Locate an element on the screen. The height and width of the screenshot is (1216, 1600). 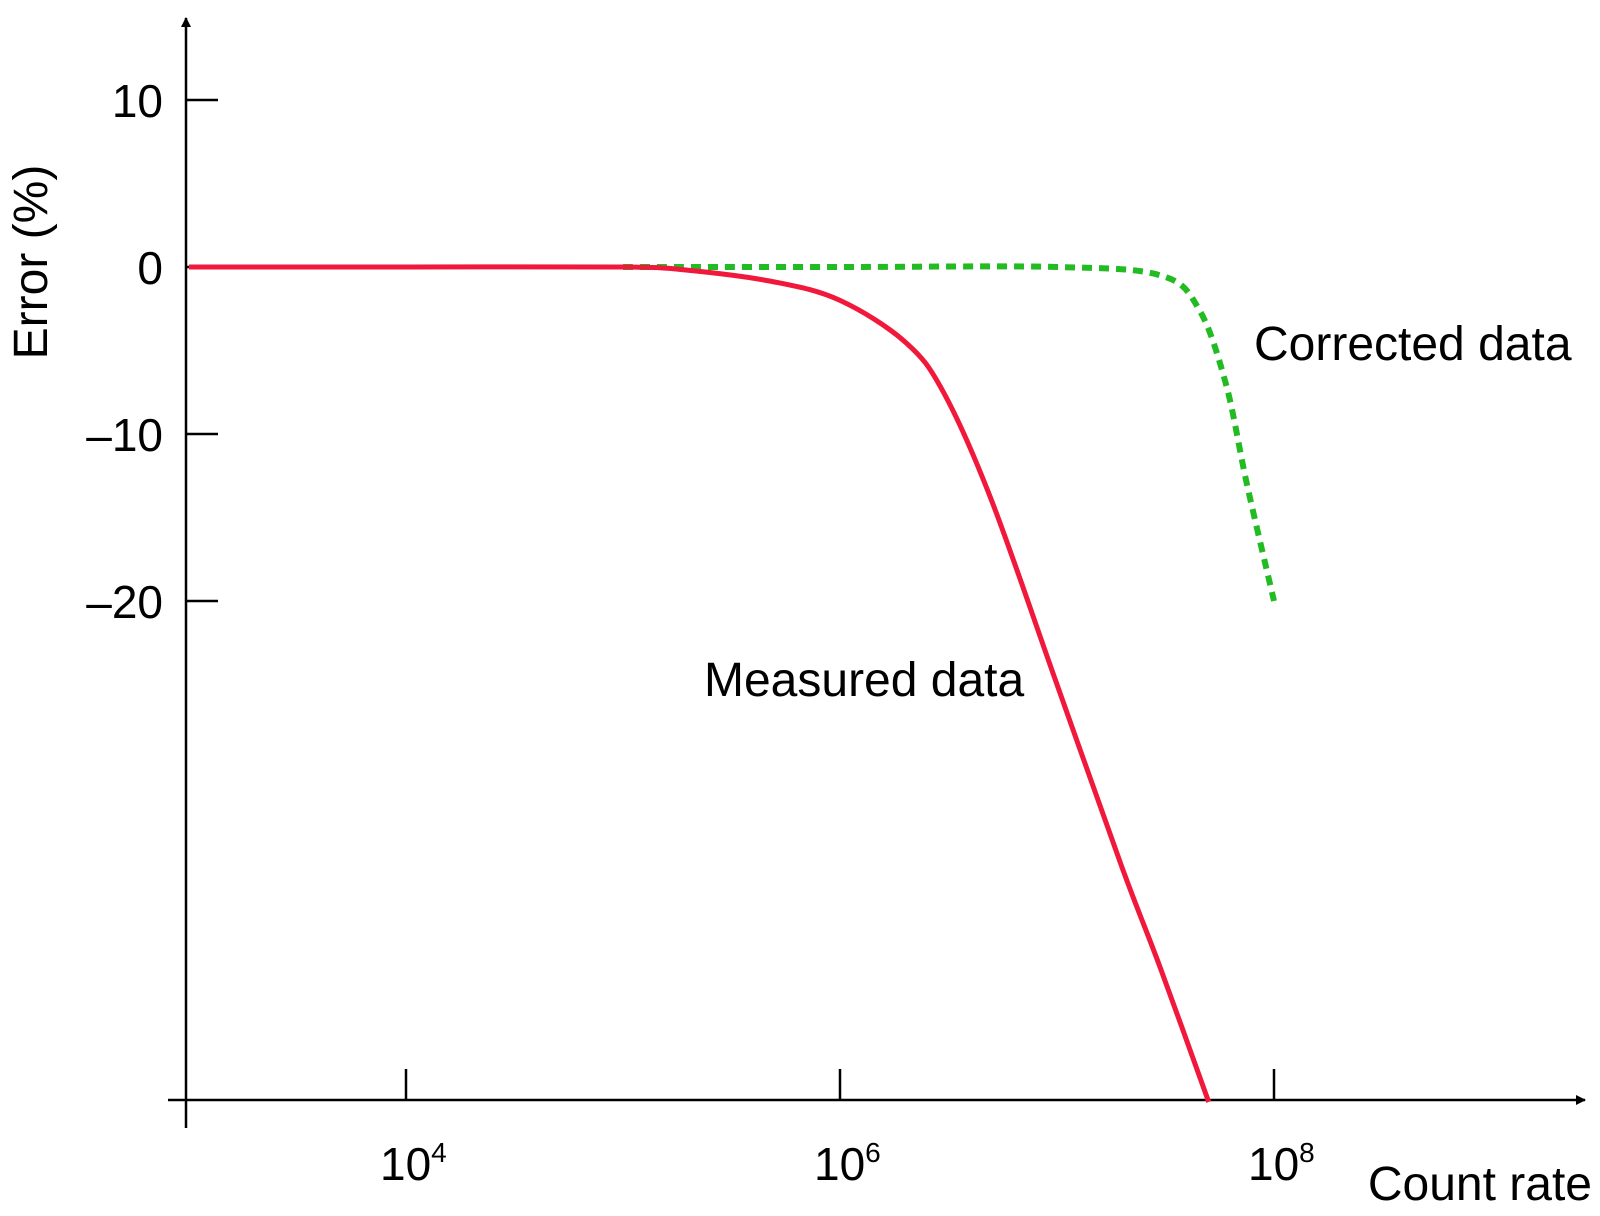
x-axis-label: Count rate is located at coordinates (1480, 1184).